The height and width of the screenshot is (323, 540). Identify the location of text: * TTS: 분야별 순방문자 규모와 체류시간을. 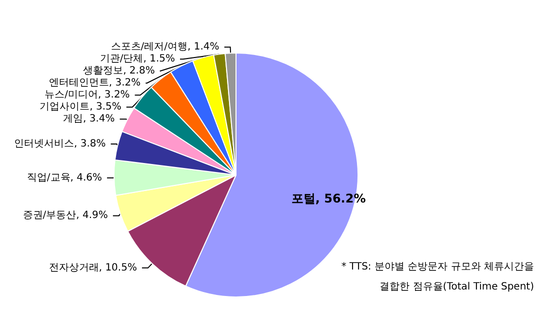
(437, 267).